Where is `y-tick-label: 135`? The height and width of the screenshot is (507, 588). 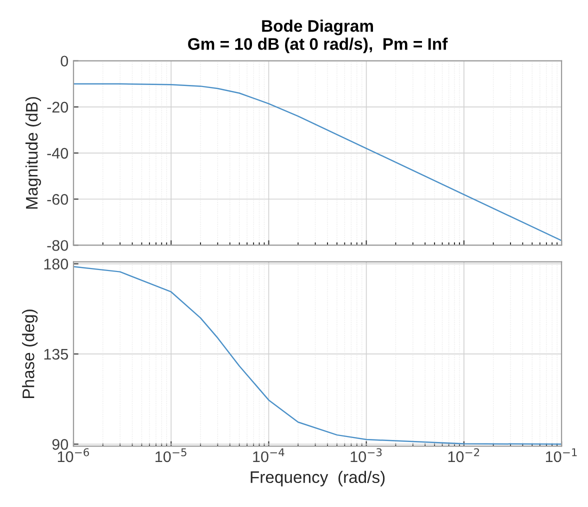
y-tick-label: 135 is located at coordinates (56, 354).